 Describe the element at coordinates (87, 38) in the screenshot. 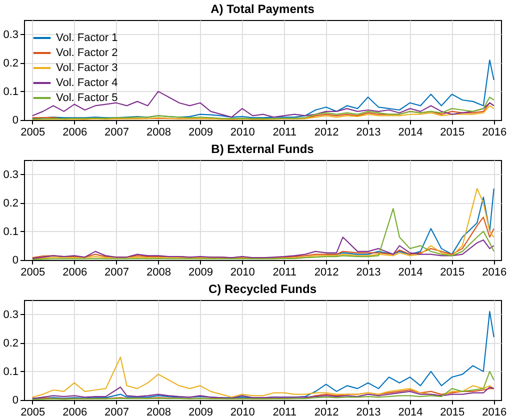

I see `legend-label: Vol. Factor 1` at that location.